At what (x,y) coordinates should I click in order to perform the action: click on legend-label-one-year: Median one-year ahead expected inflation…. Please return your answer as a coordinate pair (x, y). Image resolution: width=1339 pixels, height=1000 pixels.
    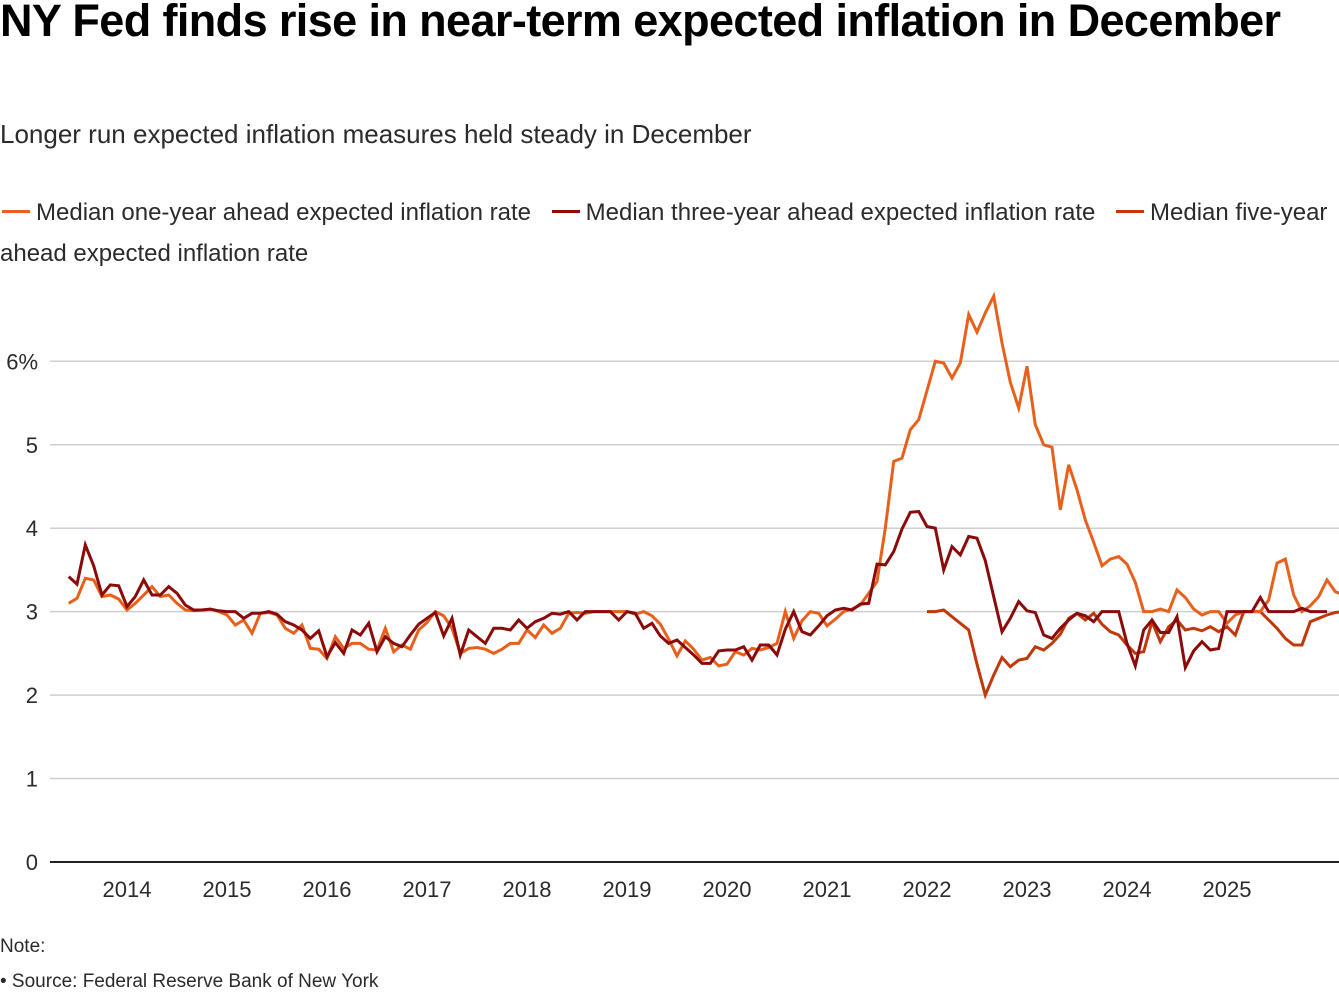
    Looking at the image, I should click on (283, 212).